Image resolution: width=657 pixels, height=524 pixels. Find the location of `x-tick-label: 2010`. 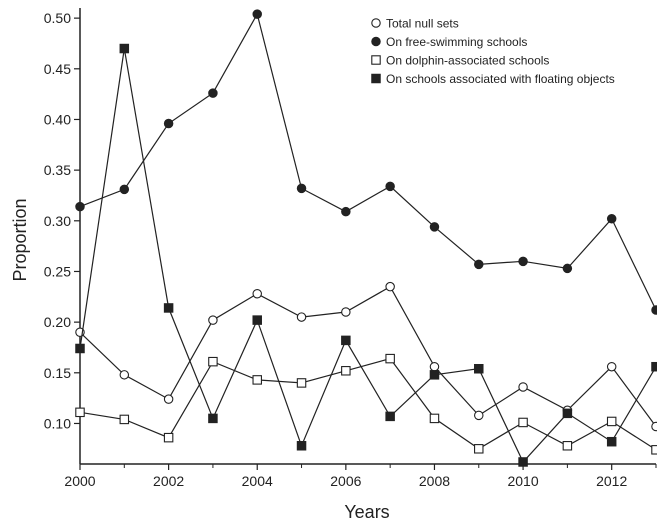

x-tick-label: 2010 is located at coordinates (522, 481).